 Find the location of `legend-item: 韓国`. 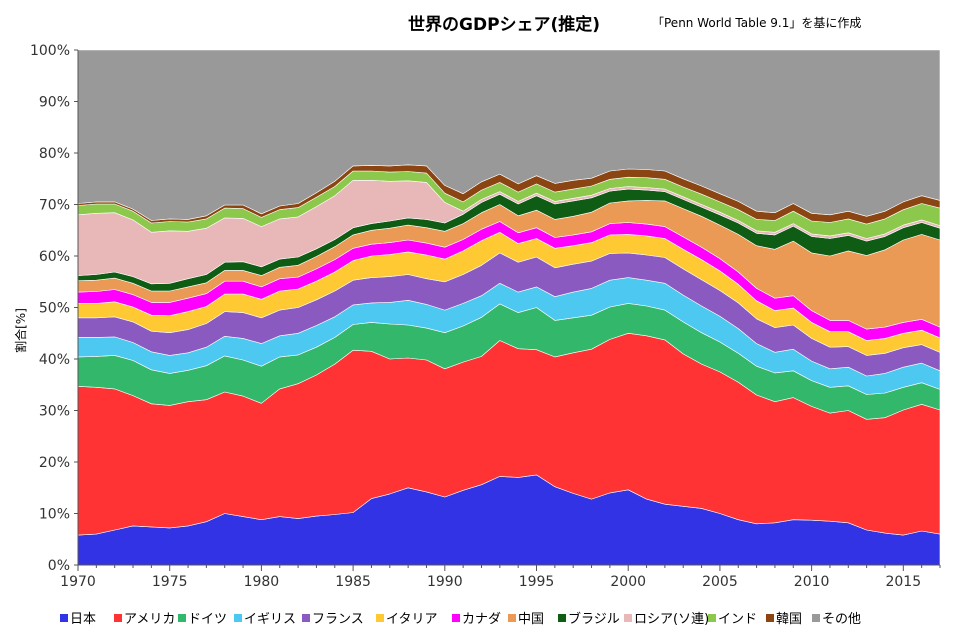

legend-item: 韓国 is located at coordinates (784, 617).